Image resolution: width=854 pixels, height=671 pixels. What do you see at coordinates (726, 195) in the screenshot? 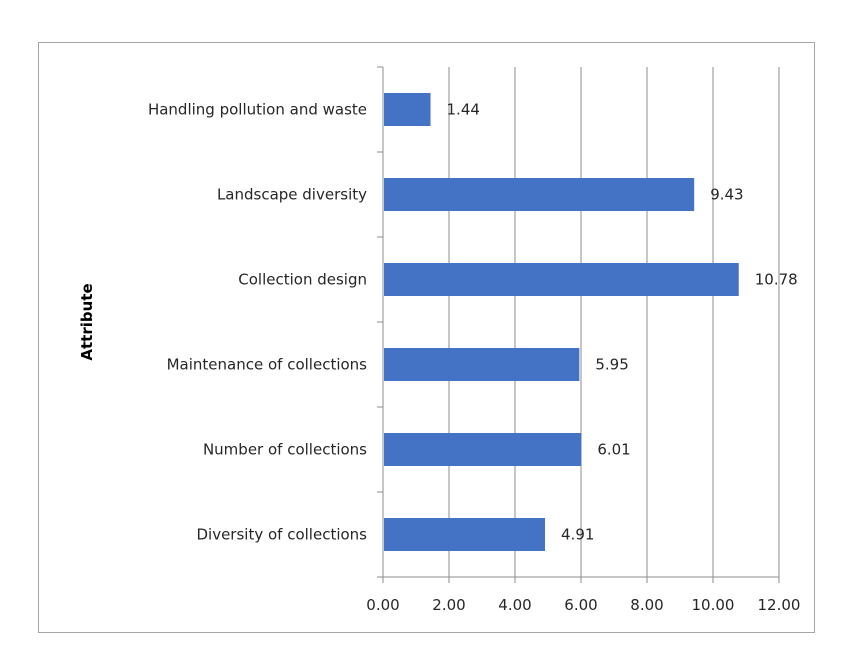
I see `data-label: 9.43` at bounding box center [726, 195].